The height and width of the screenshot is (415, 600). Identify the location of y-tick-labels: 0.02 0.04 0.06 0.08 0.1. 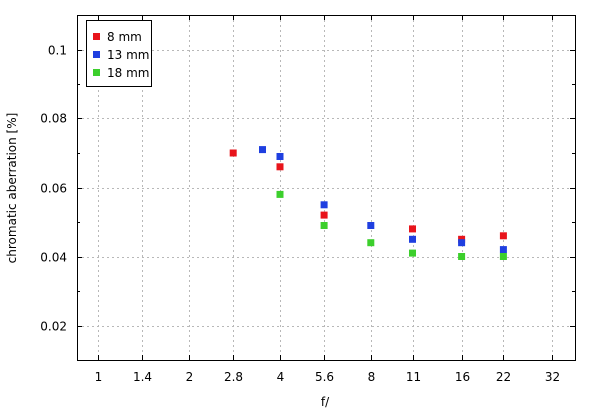
(53, 189).